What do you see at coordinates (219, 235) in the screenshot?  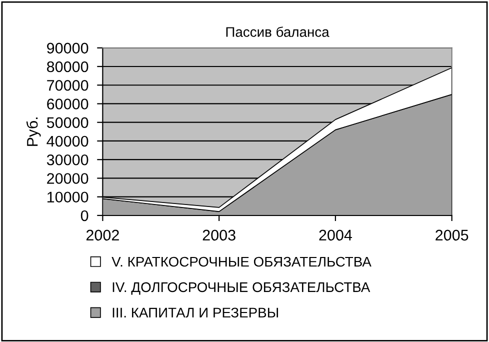 I see `x-tick-label: 2003` at bounding box center [219, 235].